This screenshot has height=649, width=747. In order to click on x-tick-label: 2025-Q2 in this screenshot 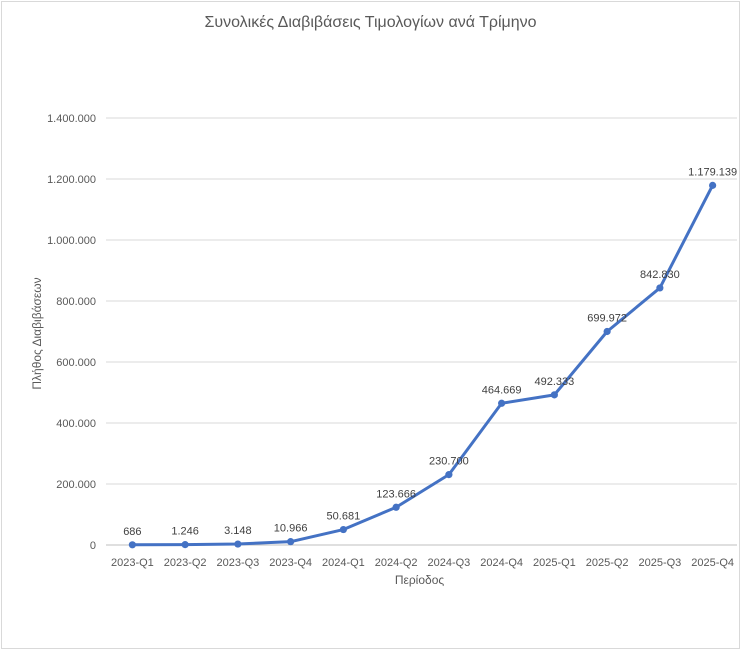, I will do `click(607, 563)`.